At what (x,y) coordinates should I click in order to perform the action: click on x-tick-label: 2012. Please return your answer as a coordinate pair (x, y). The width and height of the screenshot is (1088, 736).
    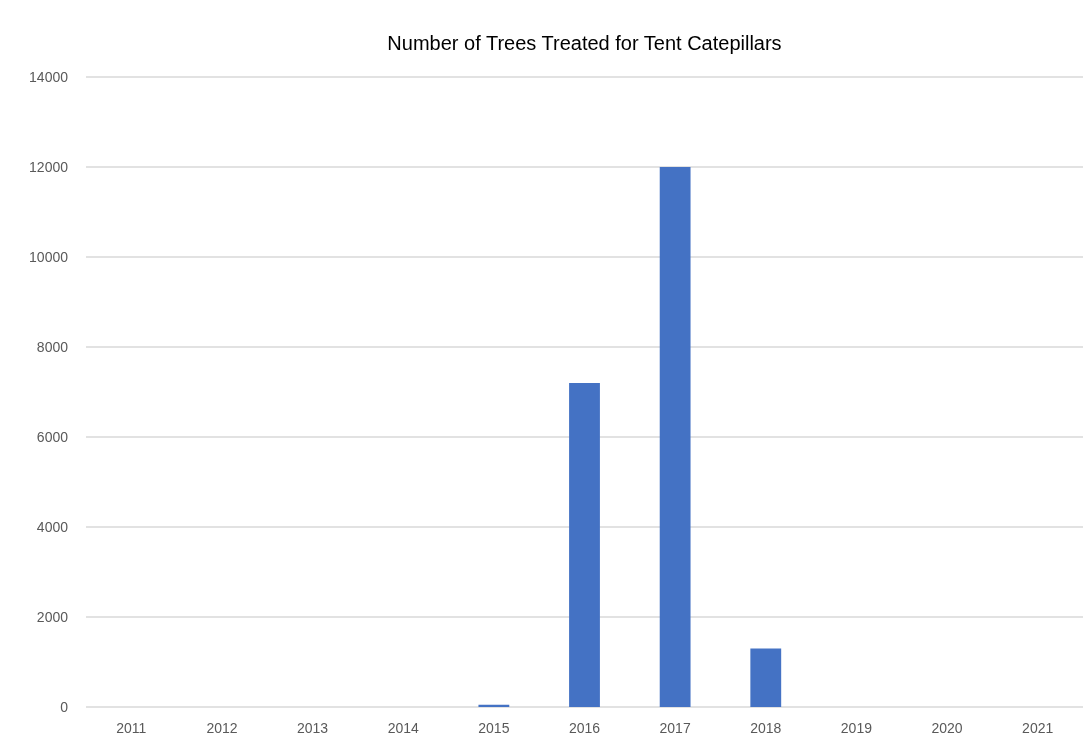
    Looking at the image, I should click on (222, 728).